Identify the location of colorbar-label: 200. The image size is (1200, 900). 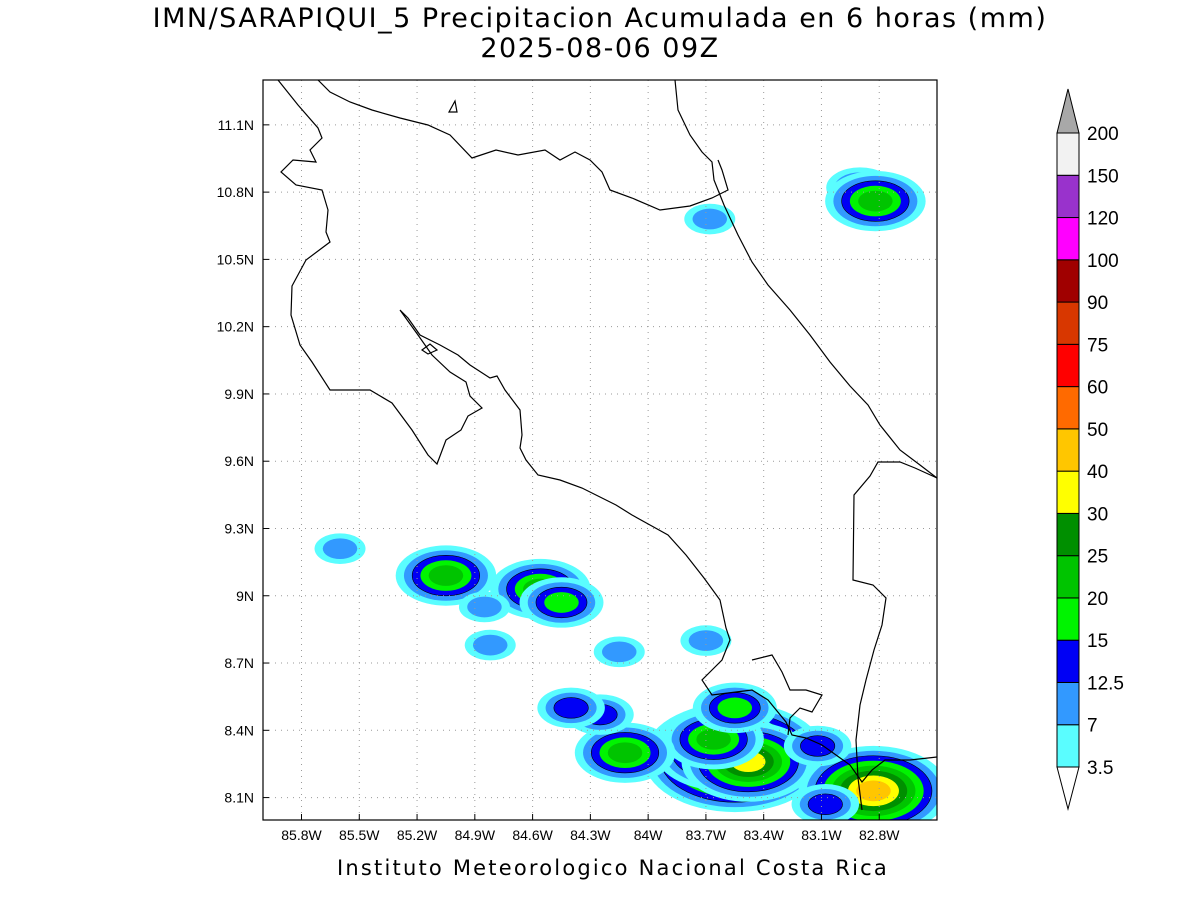
(1103, 134).